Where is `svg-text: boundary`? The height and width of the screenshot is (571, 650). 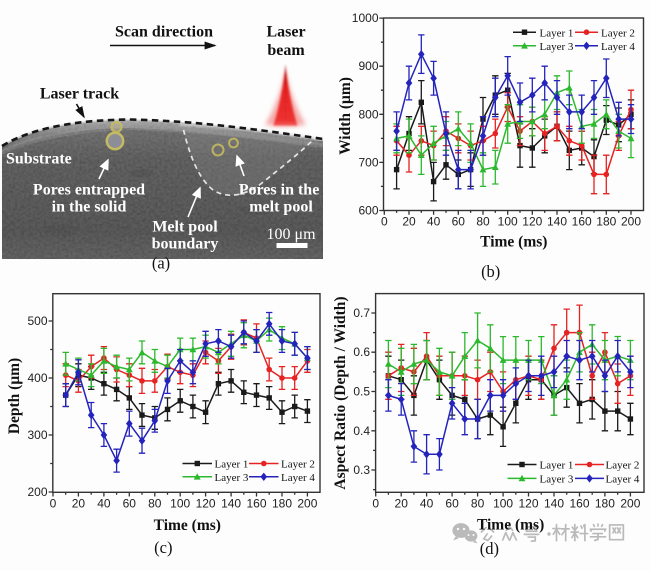 svg-text: boundary is located at coordinates (185, 244).